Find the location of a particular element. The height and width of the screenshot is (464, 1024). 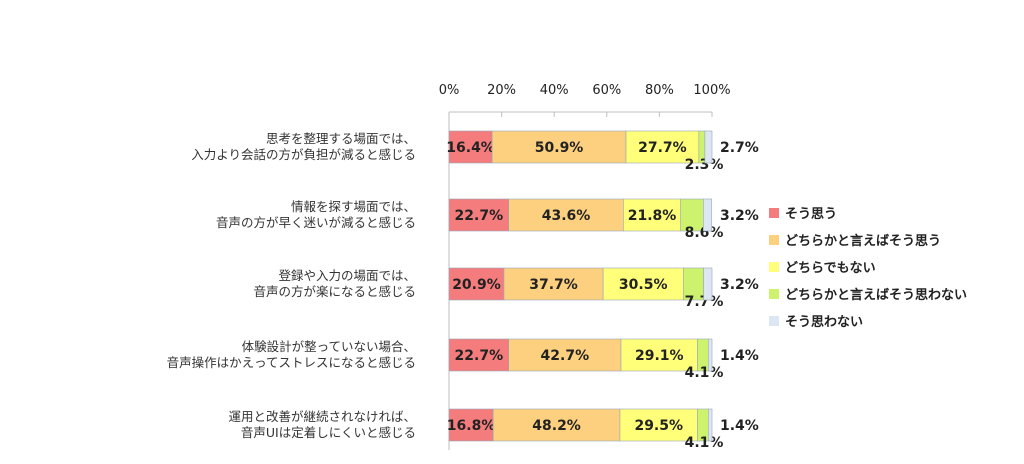

x-tick-label: 20% is located at coordinates (501, 90).